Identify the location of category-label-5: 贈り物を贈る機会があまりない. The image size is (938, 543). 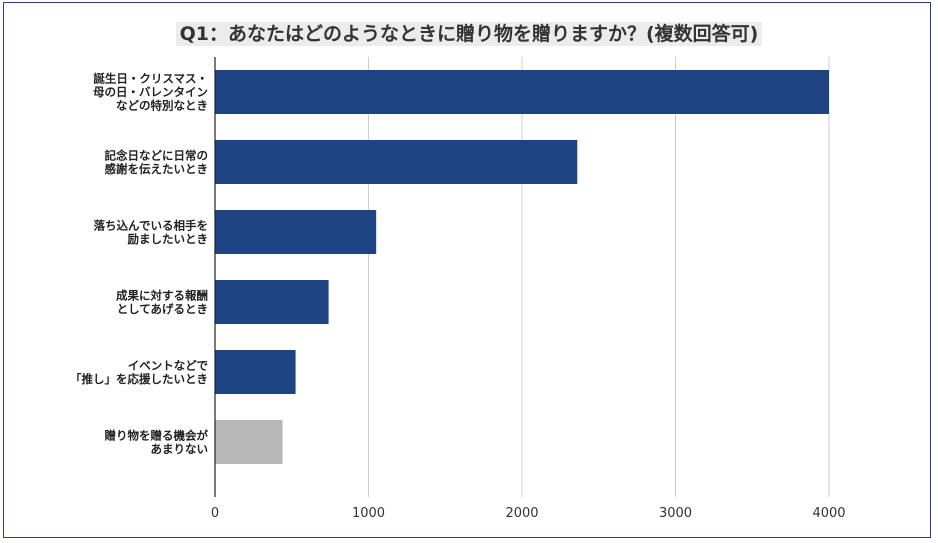
(157, 442).